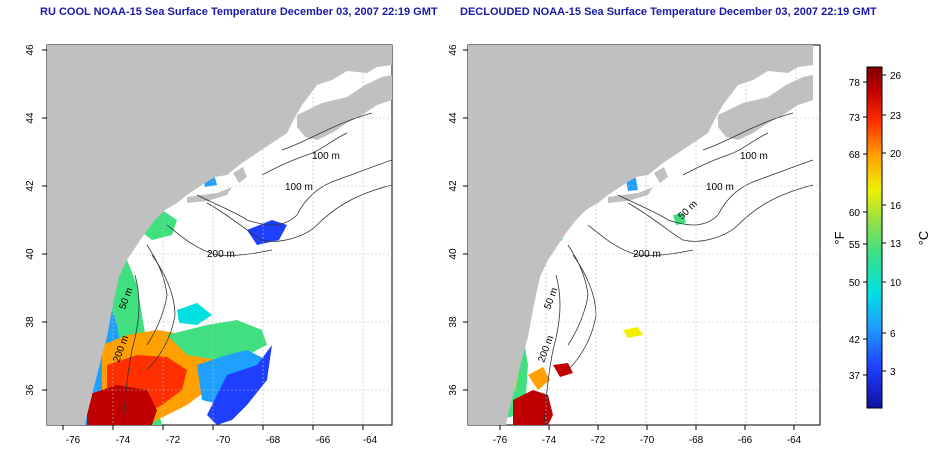 Image resolution: width=950 pixels, height=475 pixels. I want to click on celsius-tick: 13, so click(896, 244).